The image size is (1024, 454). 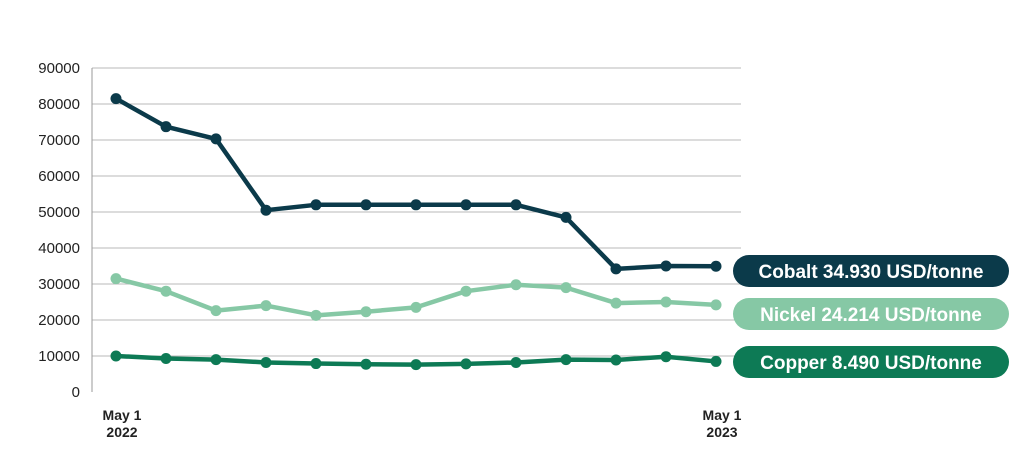 What do you see at coordinates (59, 248) in the screenshot?
I see `y-tick-label: 40000` at bounding box center [59, 248].